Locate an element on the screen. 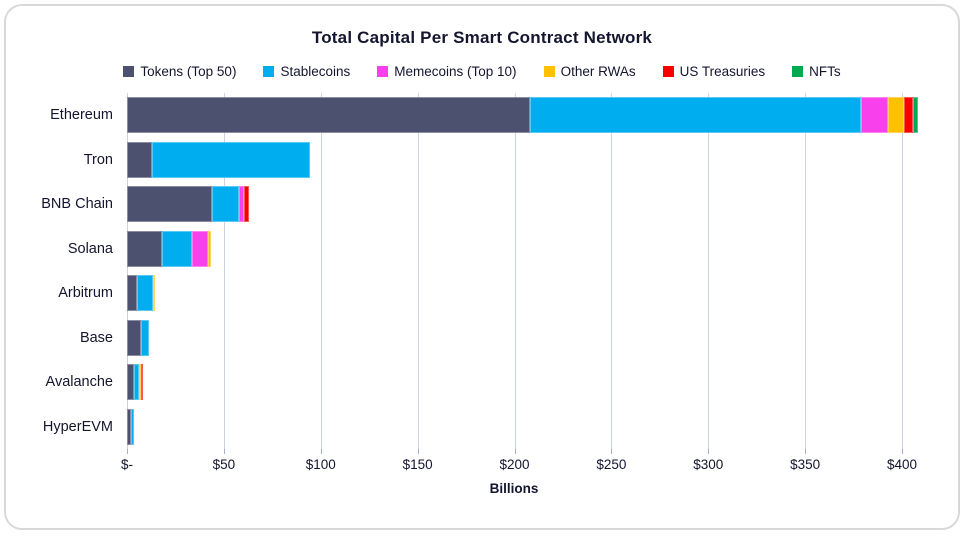 The height and width of the screenshot is (538, 964). legend-item-us-treasuries: US Treasuries is located at coordinates (714, 71).